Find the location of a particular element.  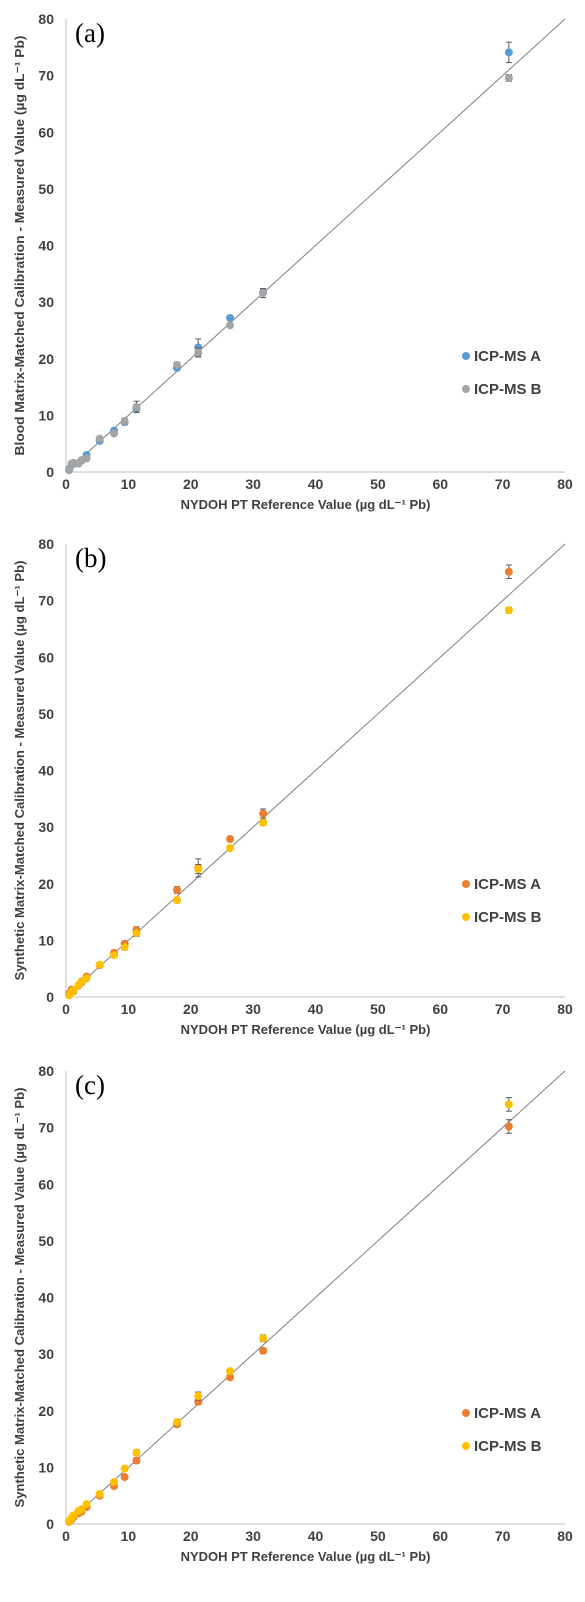

panel-label: (c) is located at coordinates (90, 1085).